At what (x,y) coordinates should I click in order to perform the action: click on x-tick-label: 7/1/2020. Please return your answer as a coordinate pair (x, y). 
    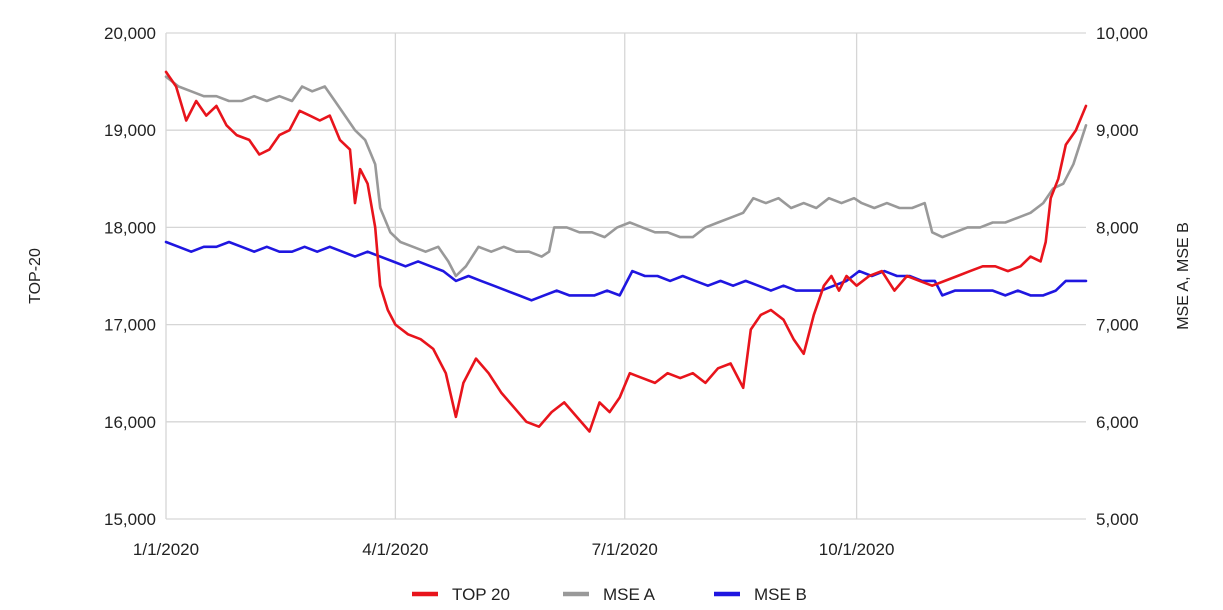
    Looking at the image, I should click on (625, 549).